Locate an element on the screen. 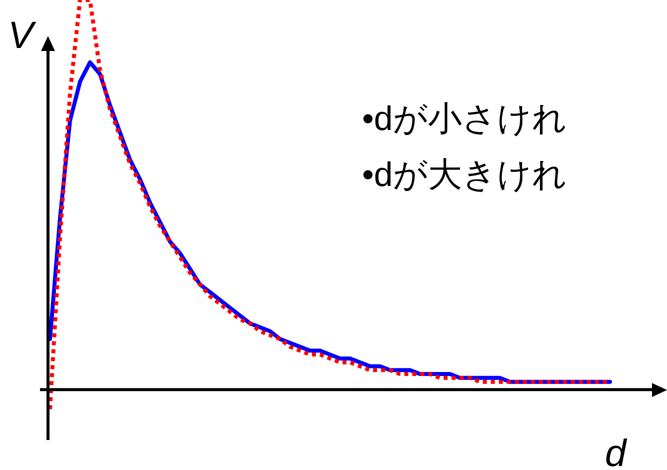  x-axis-title: d is located at coordinates (616, 451).